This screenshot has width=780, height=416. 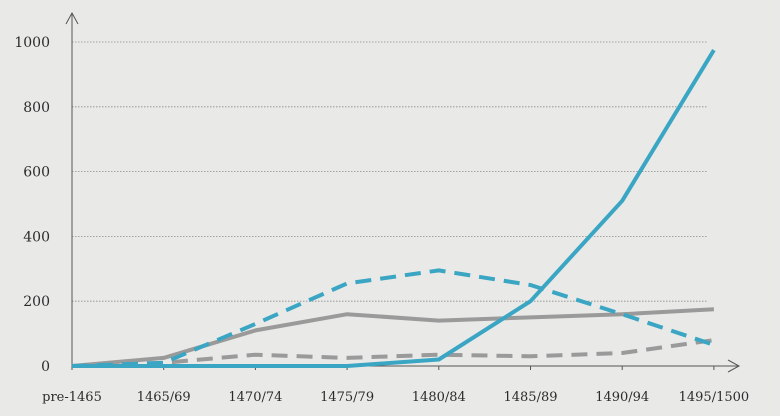 What do you see at coordinates (393, 353) in the screenshot?
I see `series-line-dashed-grey` at bounding box center [393, 353].